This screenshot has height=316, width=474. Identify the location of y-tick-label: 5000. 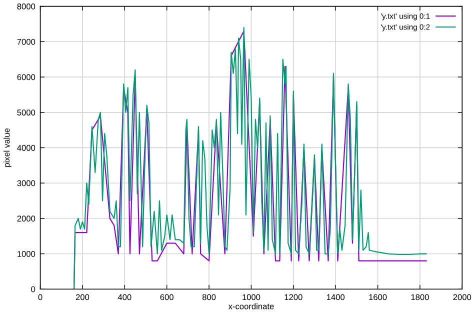
(26, 113).